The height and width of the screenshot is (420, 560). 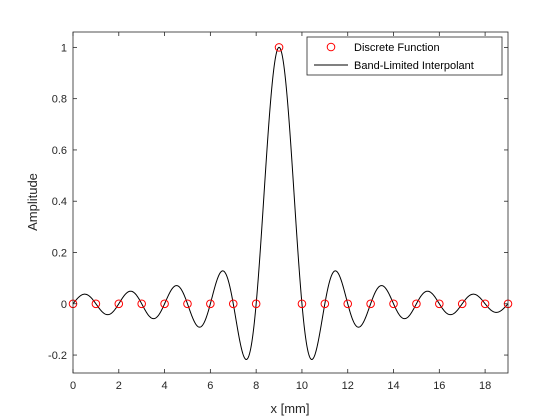 I want to click on x-tick-label: 6, so click(x=210, y=386).